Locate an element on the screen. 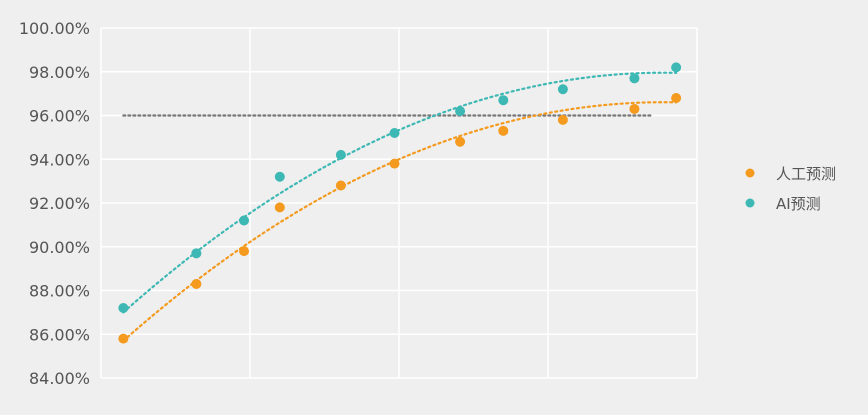 The image size is (868, 415). y-tick-label: 86.00% is located at coordinates (59, 334).